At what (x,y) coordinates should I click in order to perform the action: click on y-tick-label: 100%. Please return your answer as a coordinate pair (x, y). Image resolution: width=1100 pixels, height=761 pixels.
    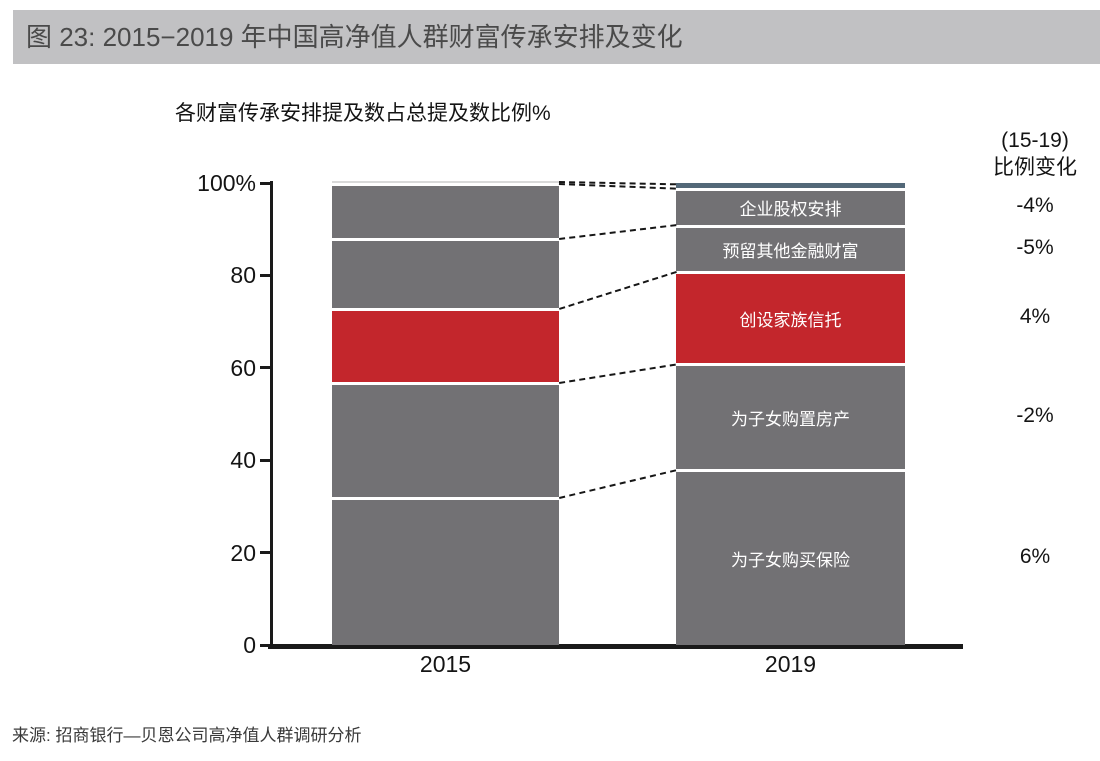
    Looking at the image, I should click on (226, 183).